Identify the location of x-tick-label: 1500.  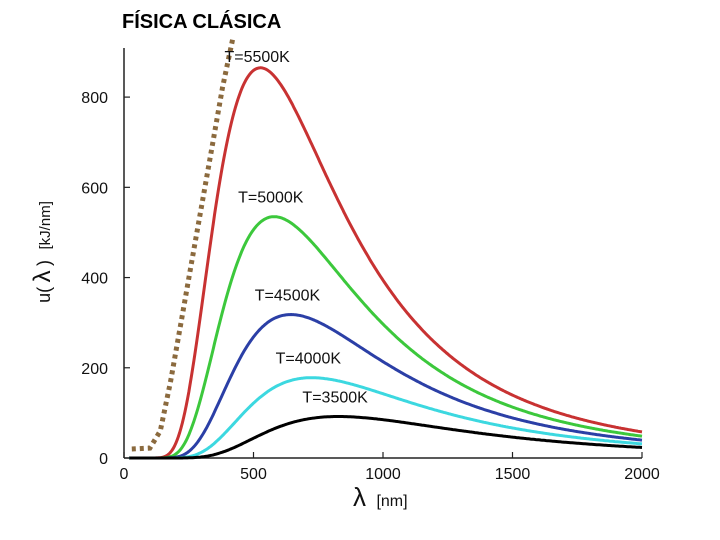
(513, 474).